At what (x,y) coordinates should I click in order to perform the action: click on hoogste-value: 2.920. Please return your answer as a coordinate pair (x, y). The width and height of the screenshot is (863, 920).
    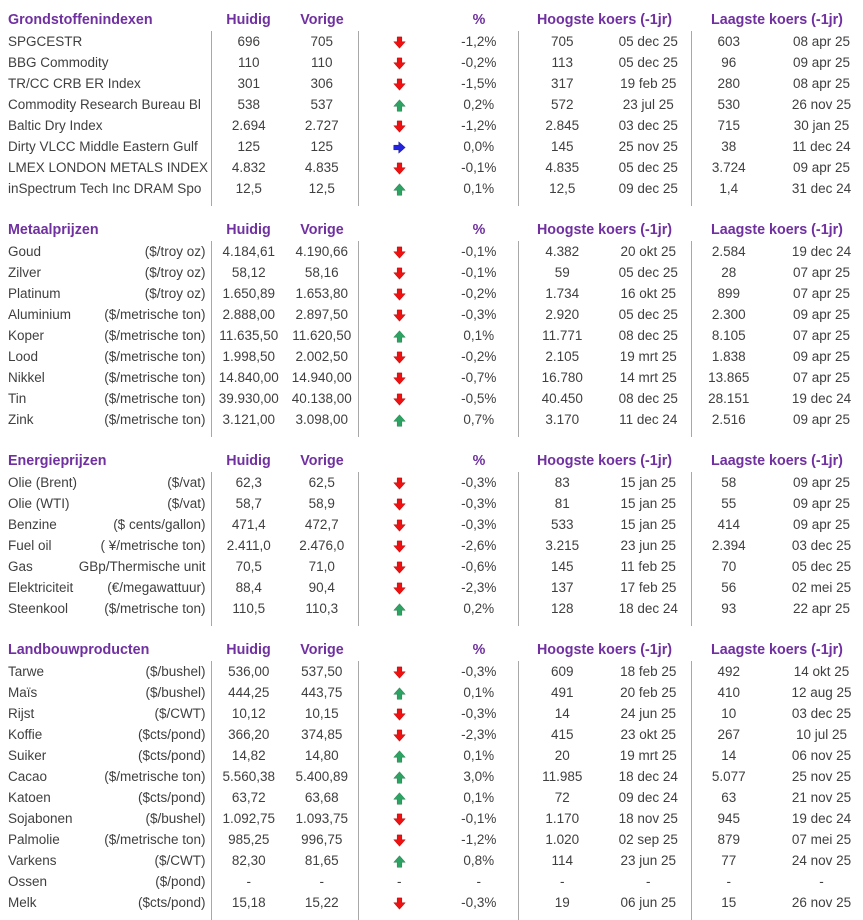
    Looking at the image, I should click on (562, 314).